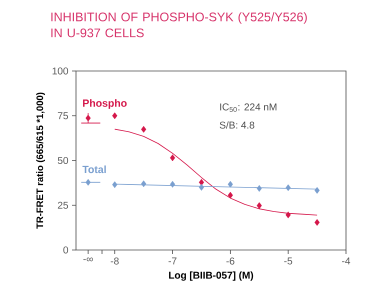  What do you see at coordinates (230, 261) in the screenshot?
I see `x-tick-label: -6` at bounding box center [230, 261].